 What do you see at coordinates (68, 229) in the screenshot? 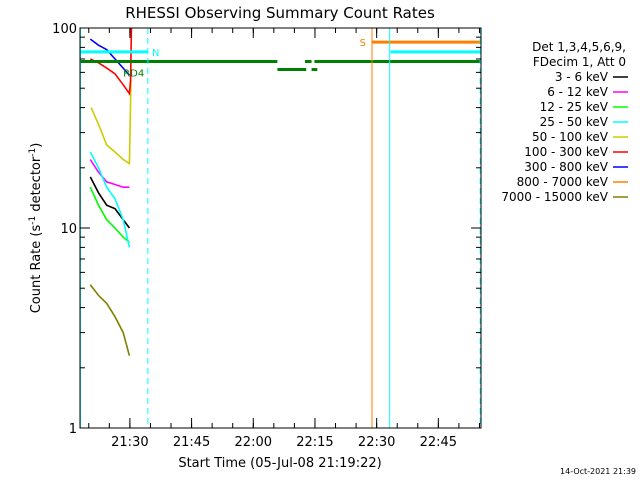
I see `y-tick-label: 10` at bounding box center [68, 229].